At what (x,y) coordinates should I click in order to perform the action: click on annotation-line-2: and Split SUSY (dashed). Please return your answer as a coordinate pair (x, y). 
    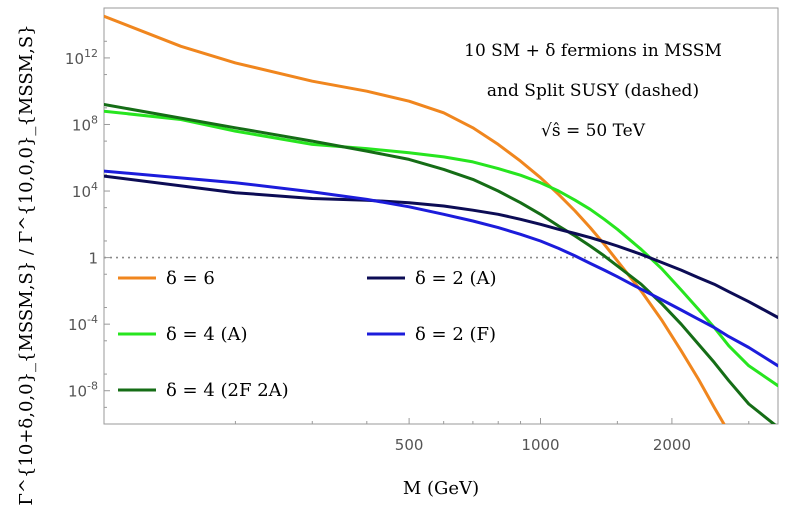
    Looking at the image, I should click on (593, 91).